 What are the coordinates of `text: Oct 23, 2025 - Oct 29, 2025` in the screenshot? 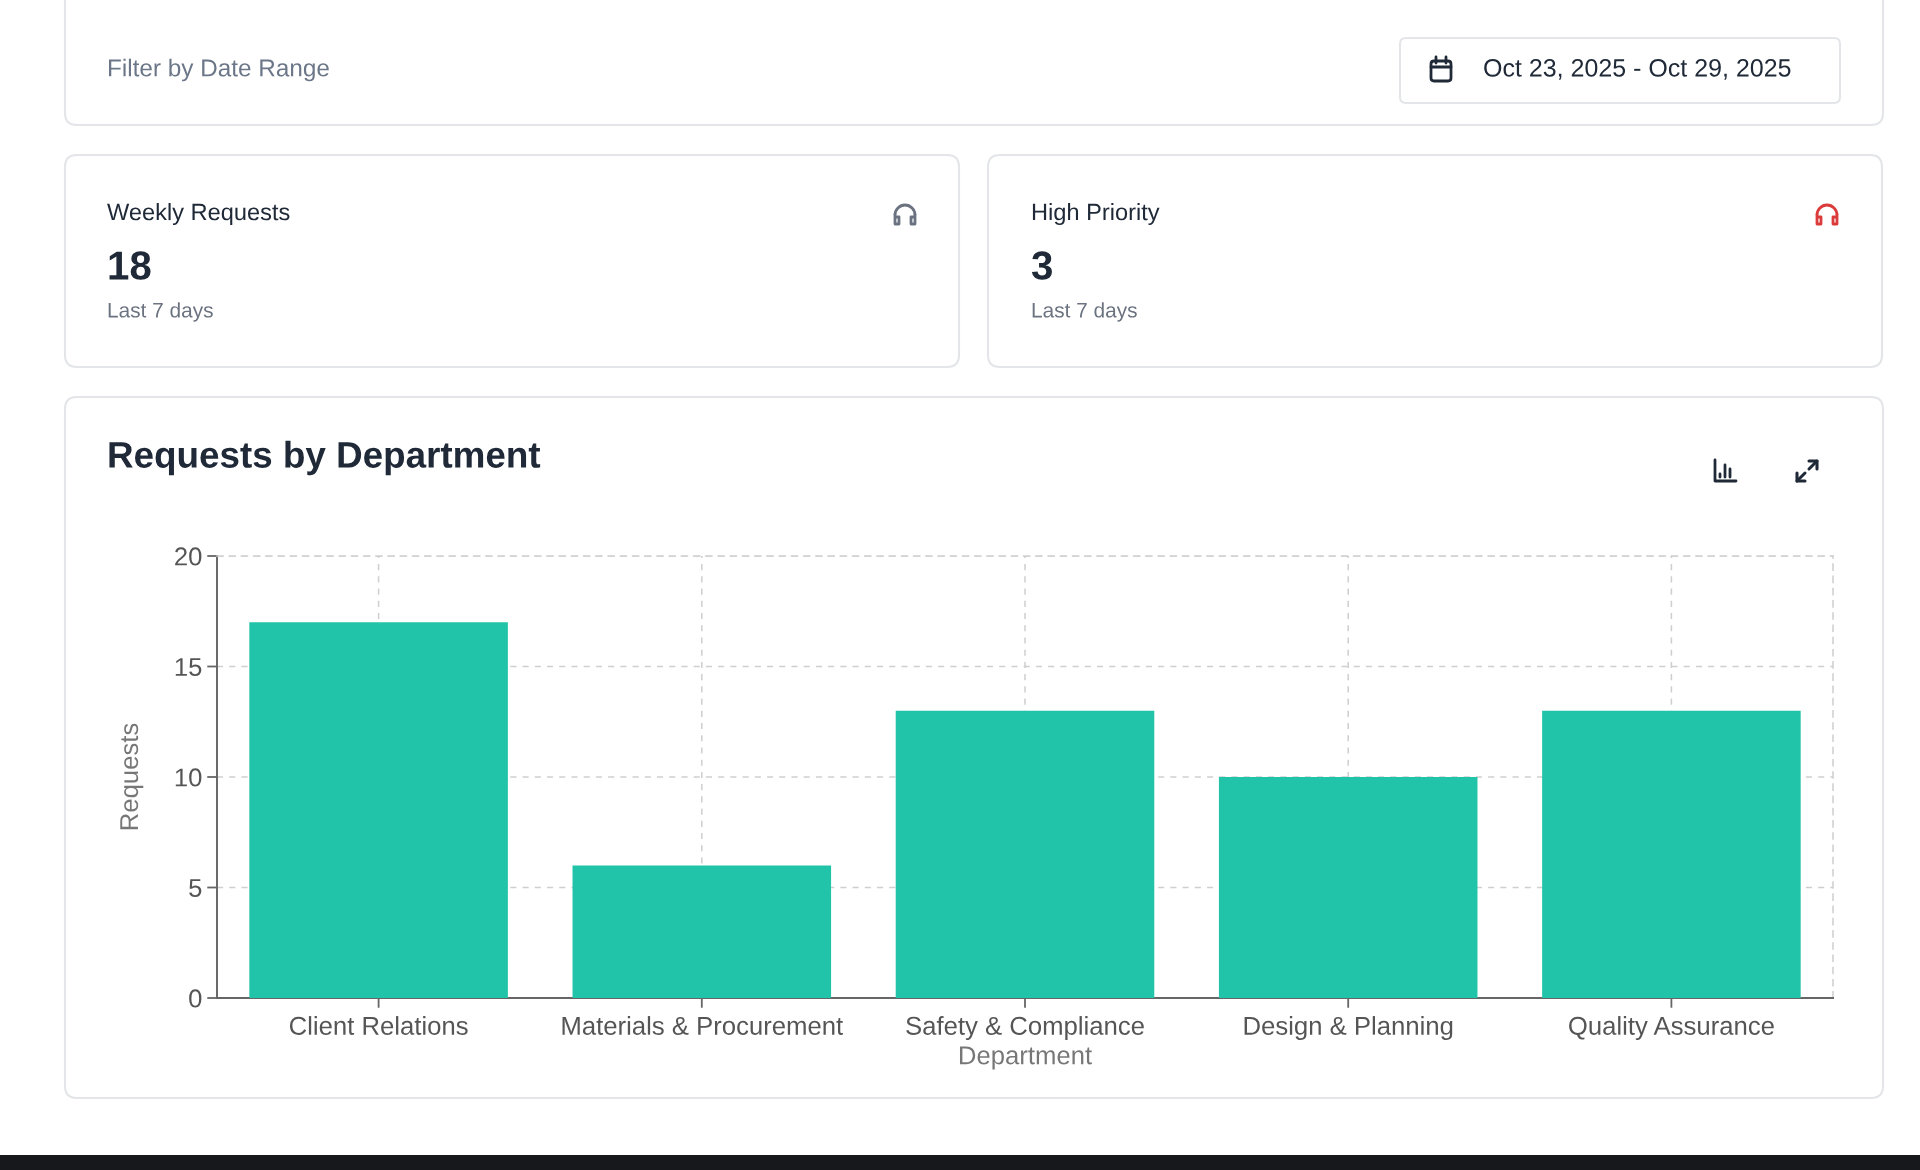 It's located at (1637, 69).